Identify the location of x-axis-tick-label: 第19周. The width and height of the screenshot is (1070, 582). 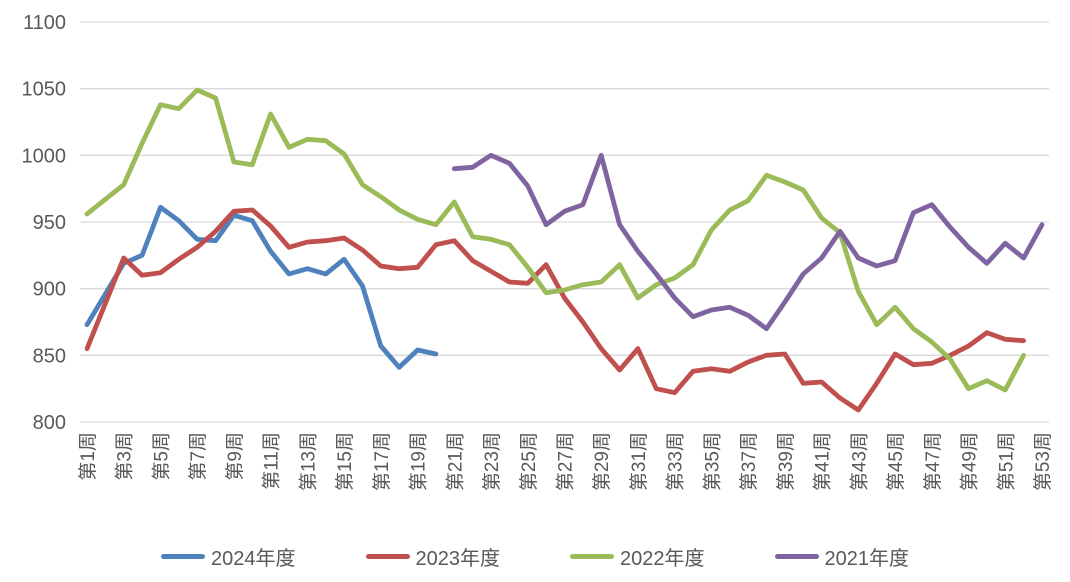
(419, 461).